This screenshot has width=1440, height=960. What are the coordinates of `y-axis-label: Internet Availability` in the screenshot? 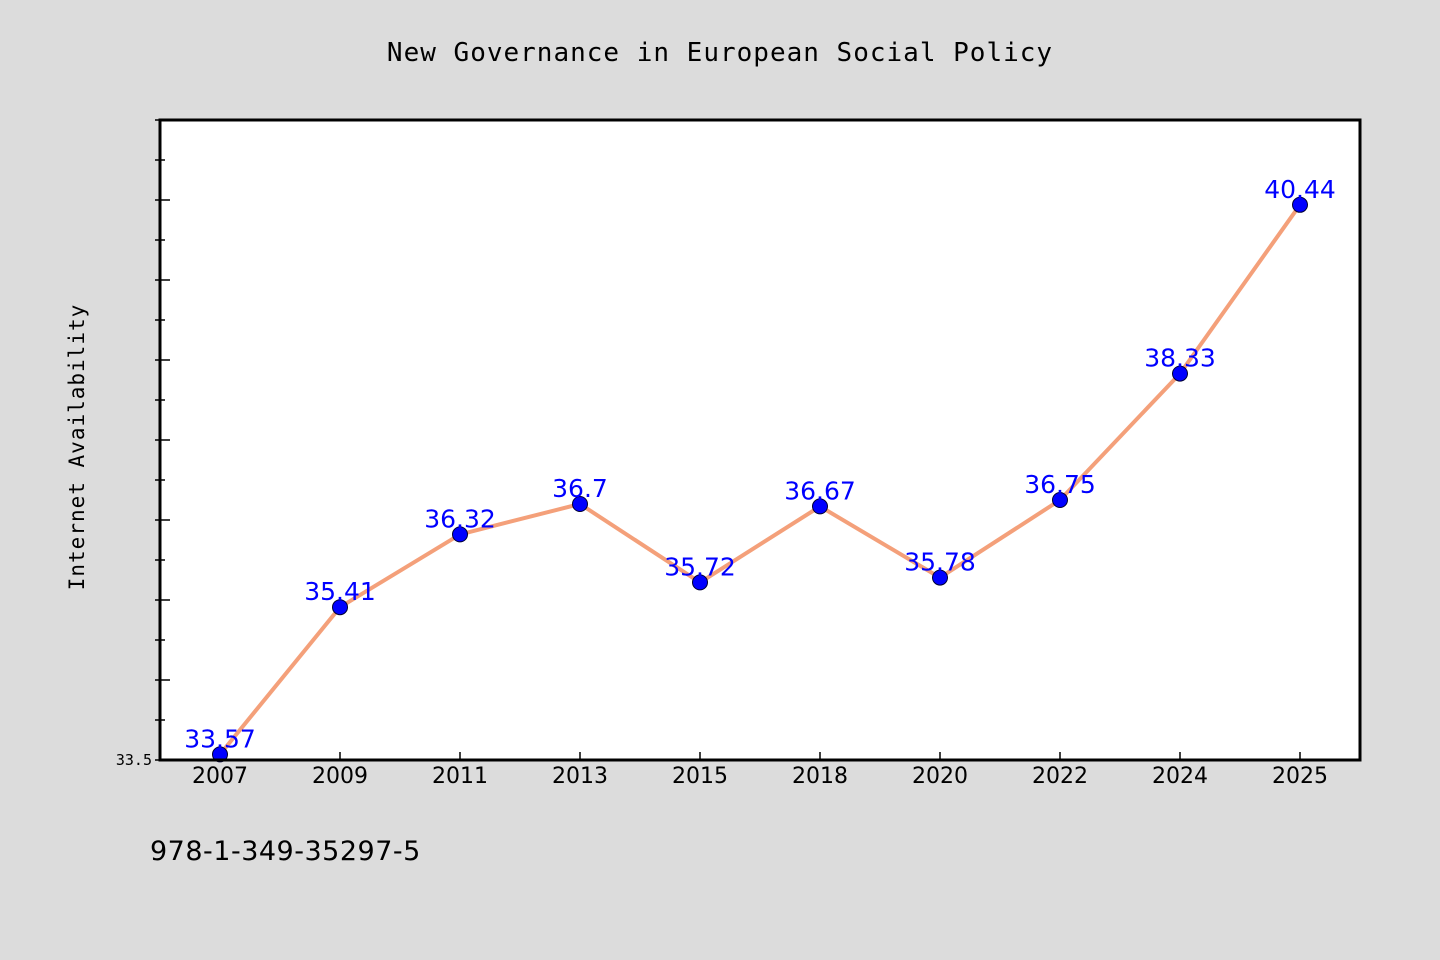 It's located at (77, 447).